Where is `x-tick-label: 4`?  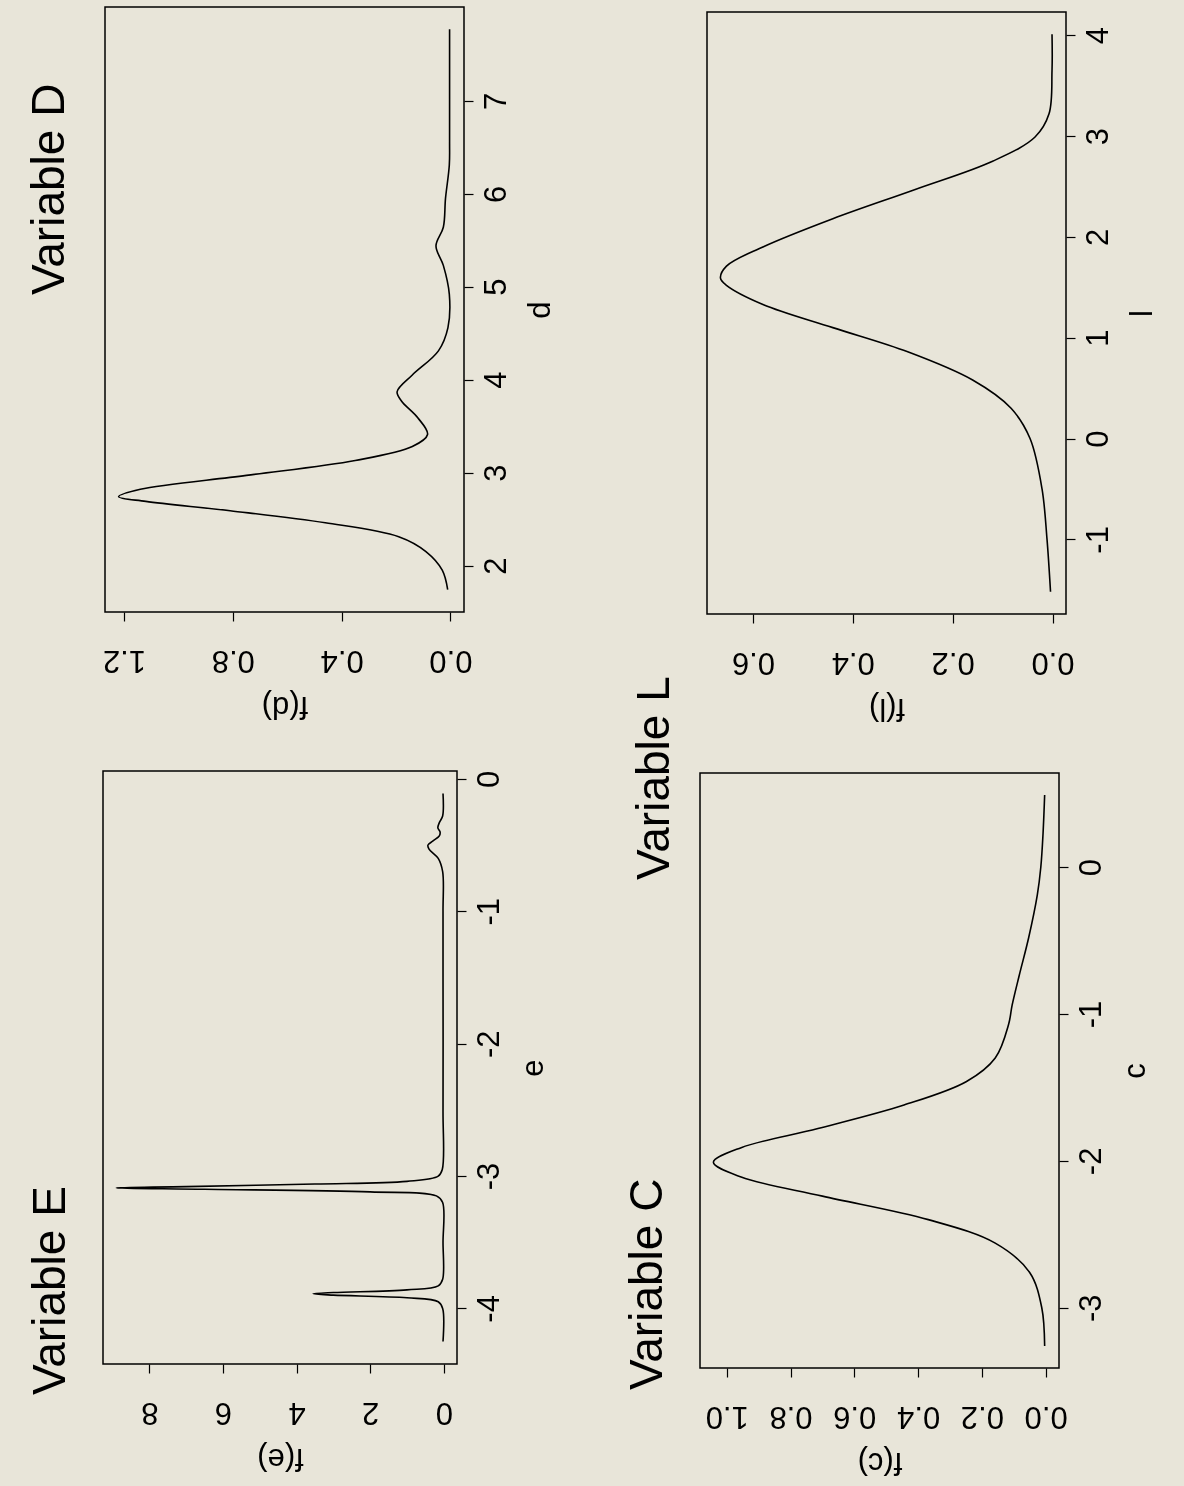
x-tick-label: 4 is located at coordinates (297, 1413).